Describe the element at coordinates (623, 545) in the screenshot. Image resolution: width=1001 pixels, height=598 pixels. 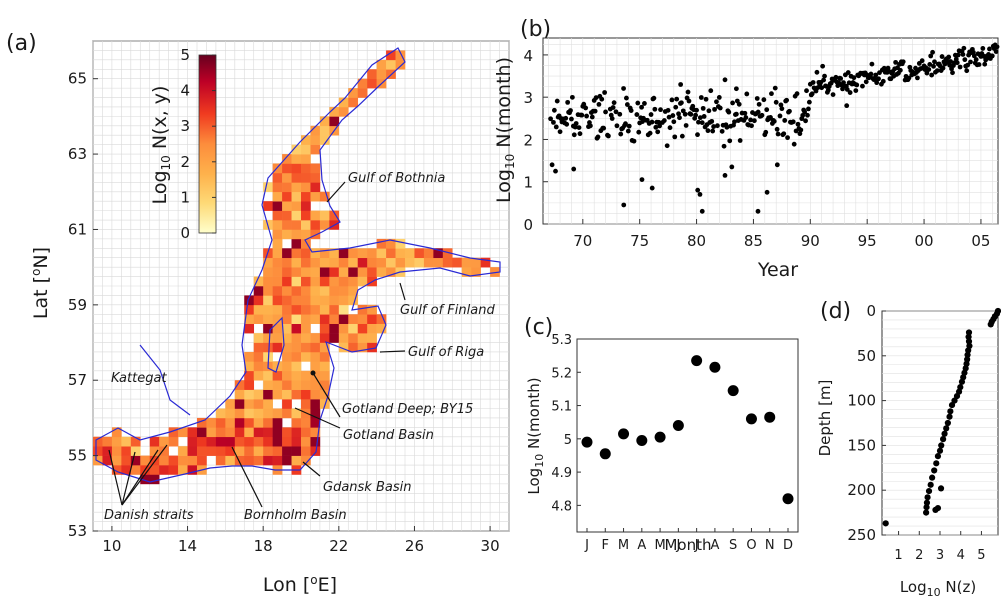
I see `plot-c-x-tick-label: M` at that location.